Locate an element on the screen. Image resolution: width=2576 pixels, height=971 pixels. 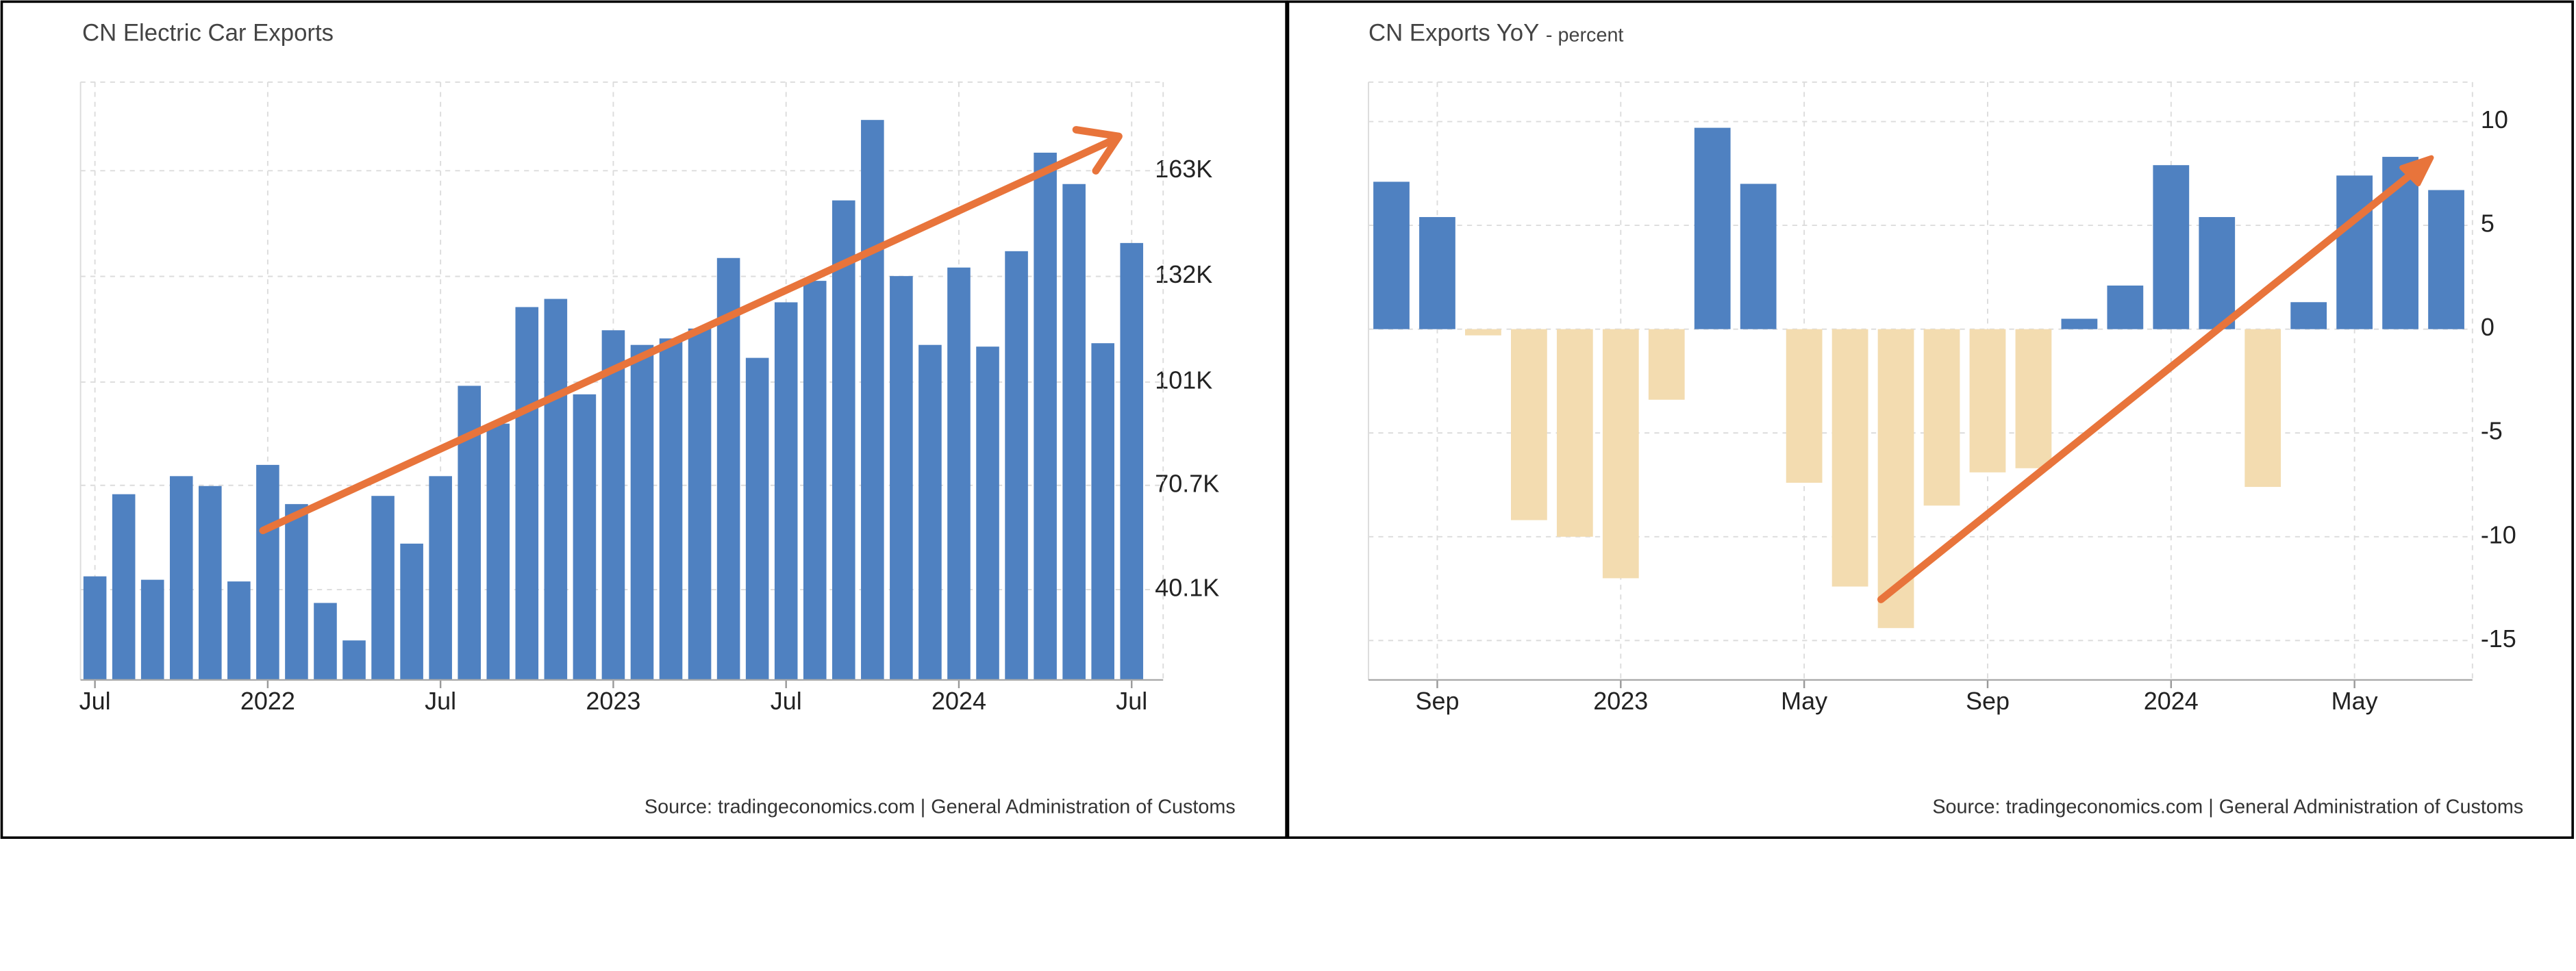
y-tick-label: 40.1K is located at coordinates (1187, 588).